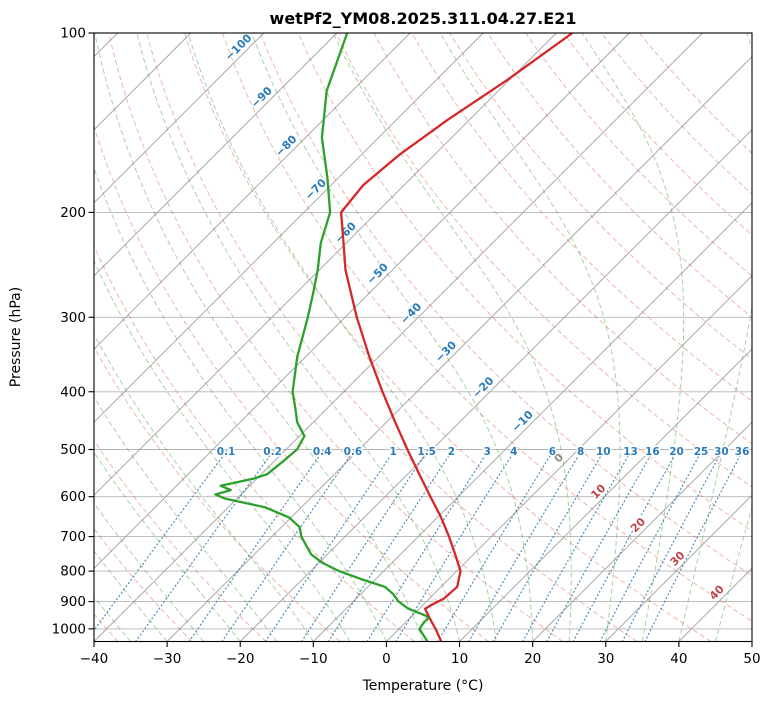 This screenshot has height=708, width=775. What do you see at coordinates (717, 592) in the screenshot?
I see `isotherm-label: 40` at bounding box center [717, 592].